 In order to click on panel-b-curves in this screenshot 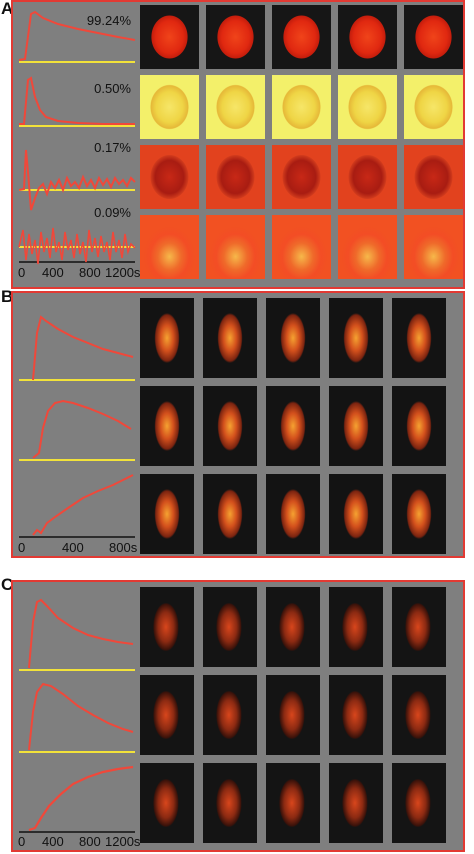, I will do `click(77, 426)`.